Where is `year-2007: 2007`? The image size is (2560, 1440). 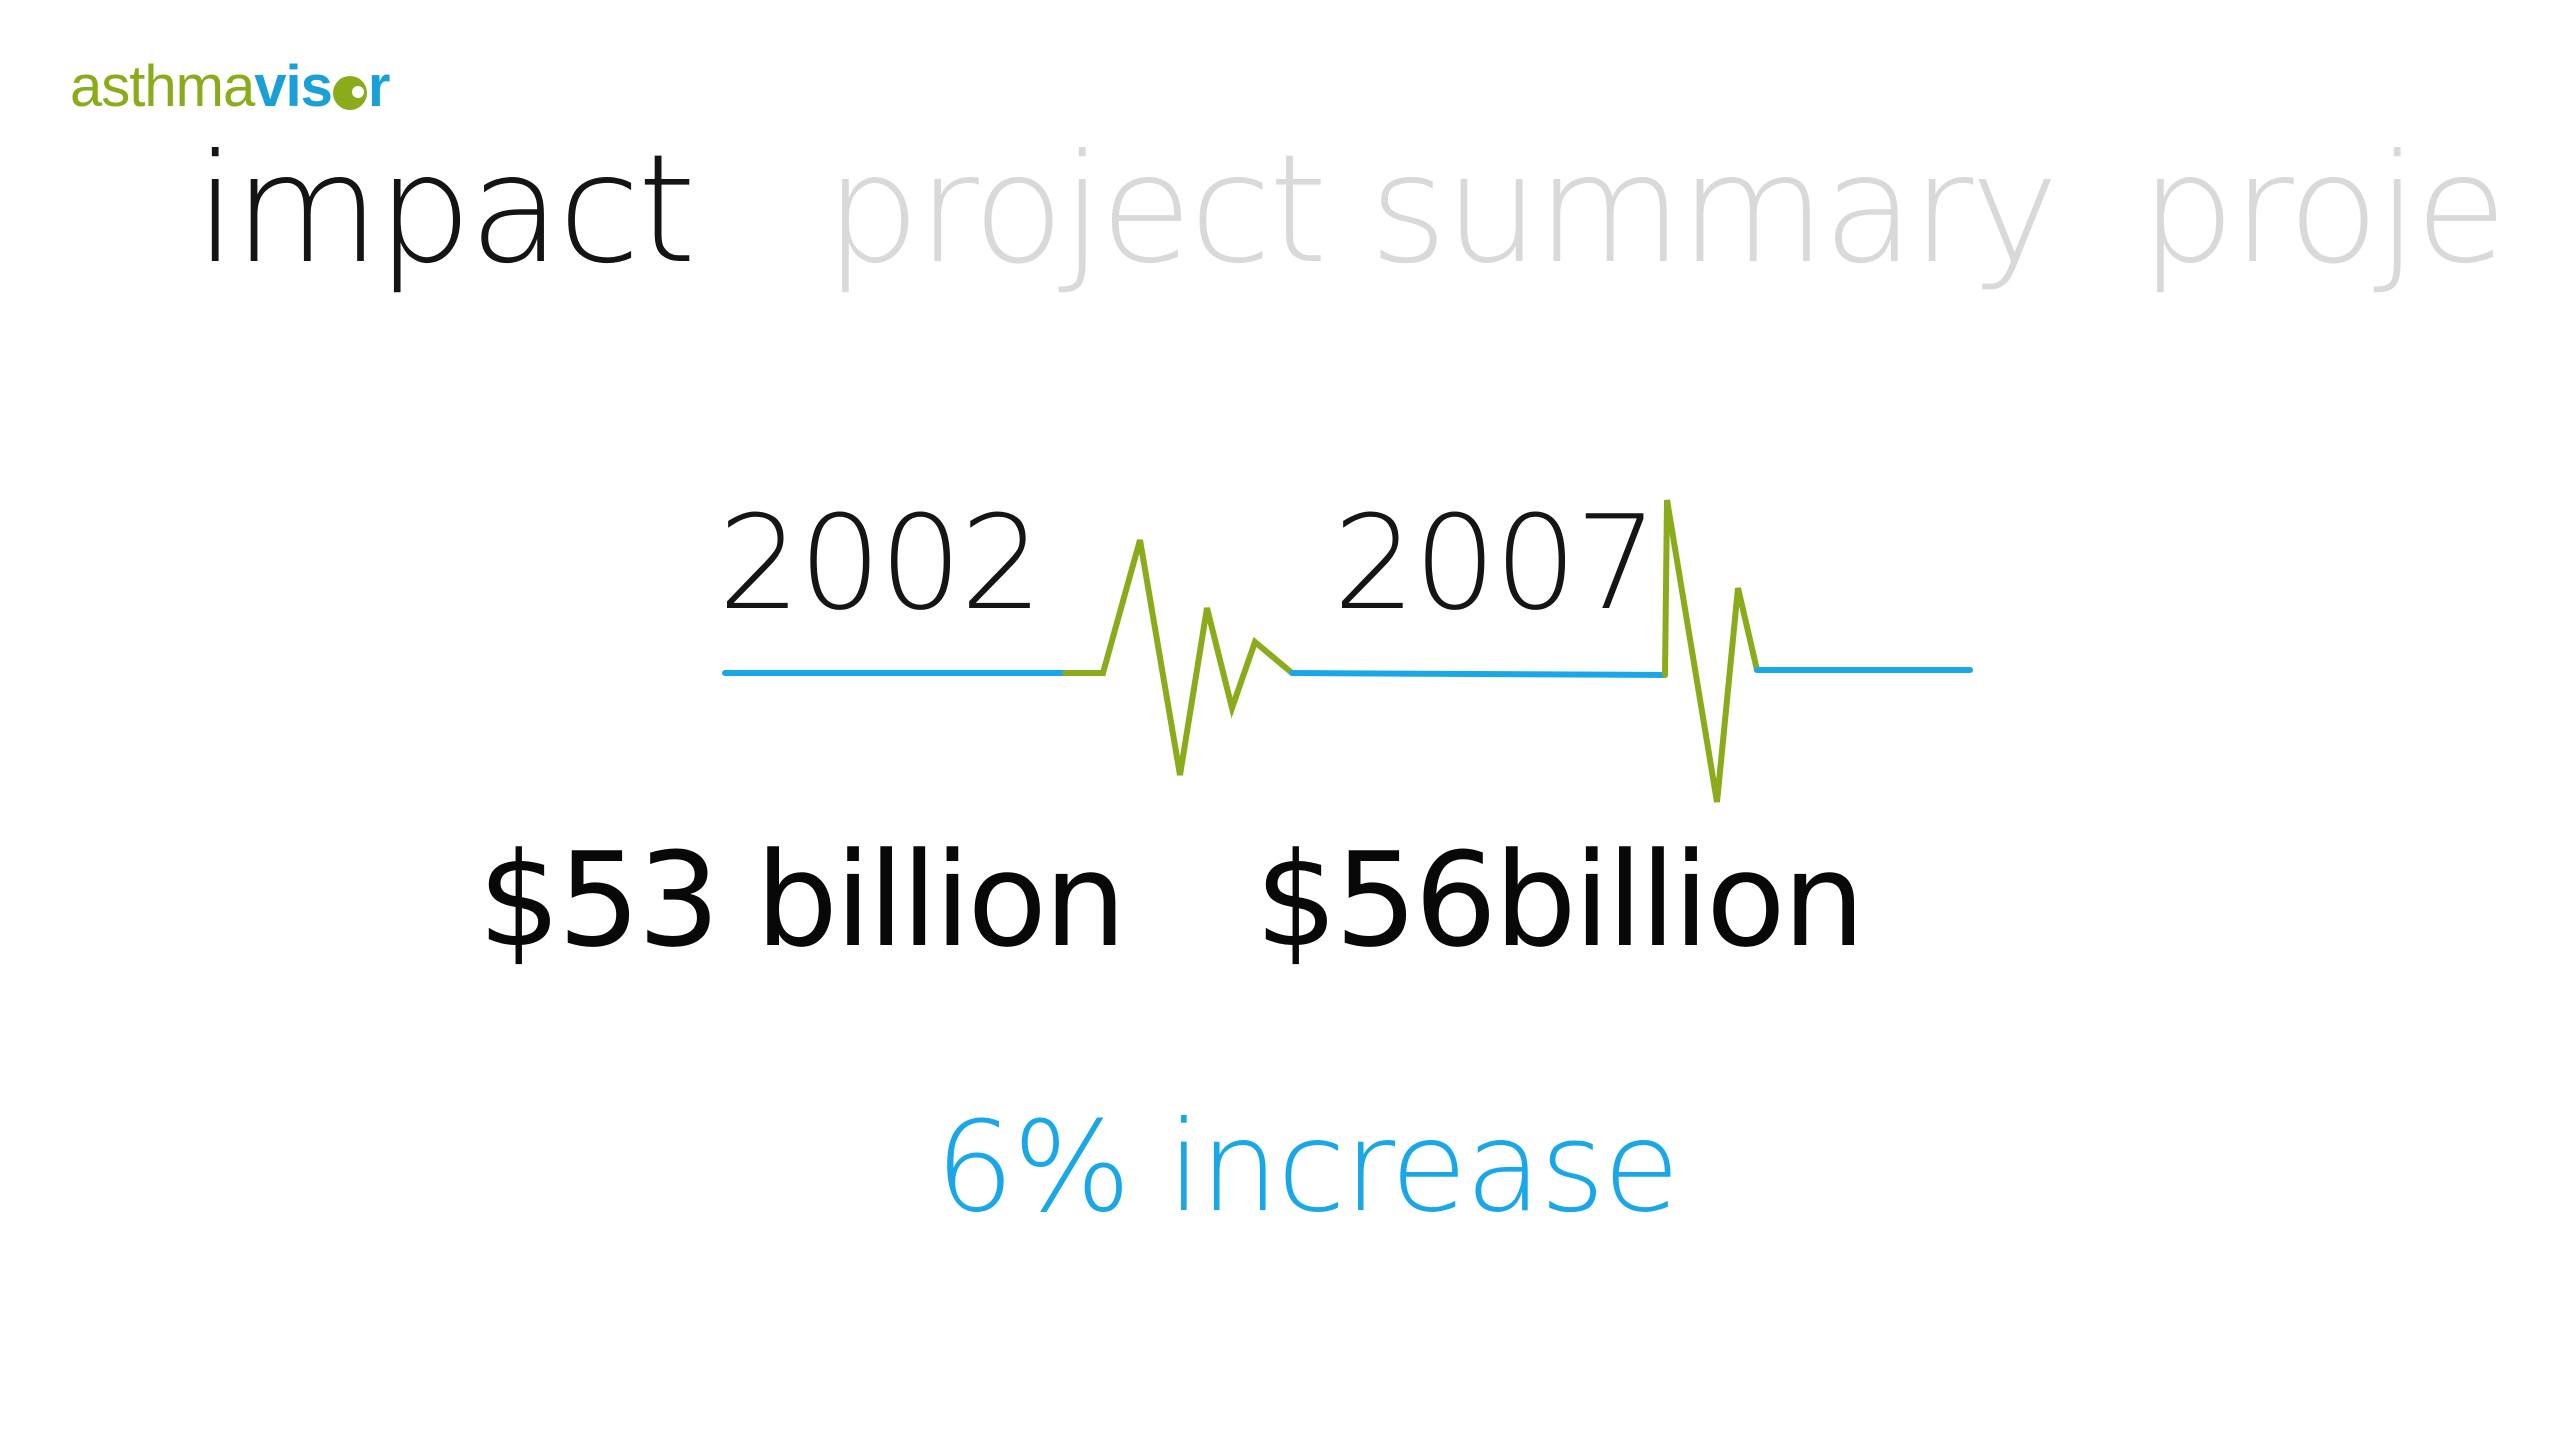 year-2007: 2007 is located at coordinates (1495, 563).